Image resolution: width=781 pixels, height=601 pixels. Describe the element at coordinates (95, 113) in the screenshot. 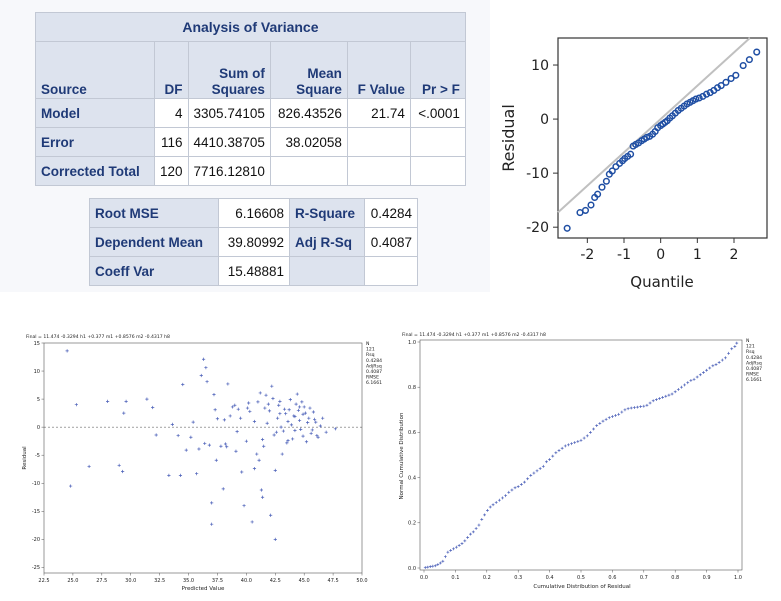

I see `row-header-model: Model` at that location.